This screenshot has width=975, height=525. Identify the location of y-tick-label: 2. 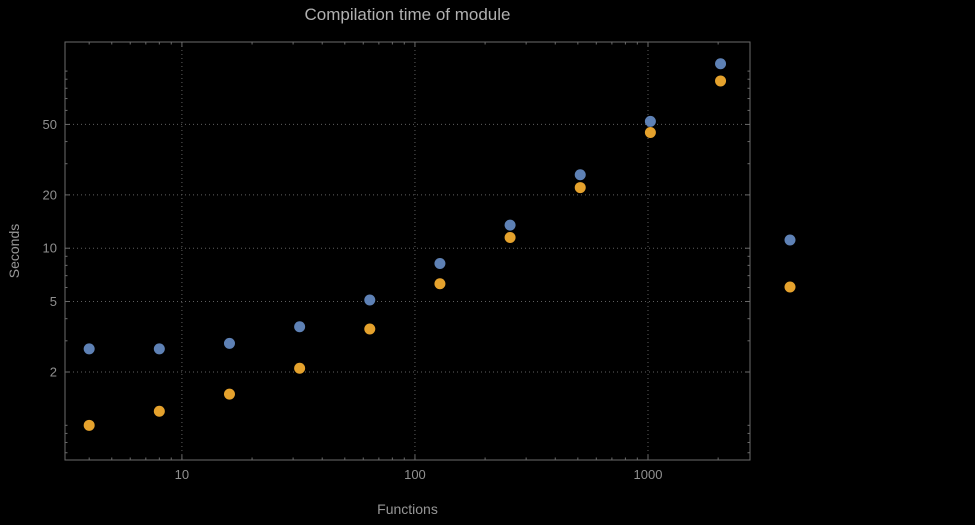
(53, 371).